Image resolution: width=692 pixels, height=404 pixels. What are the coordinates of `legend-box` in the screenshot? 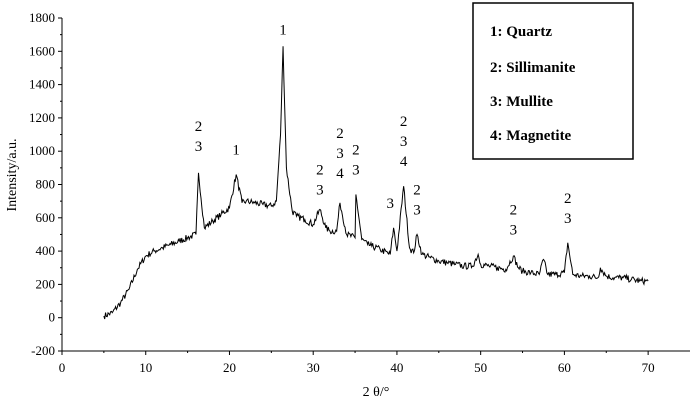 It's located at (553, 81).